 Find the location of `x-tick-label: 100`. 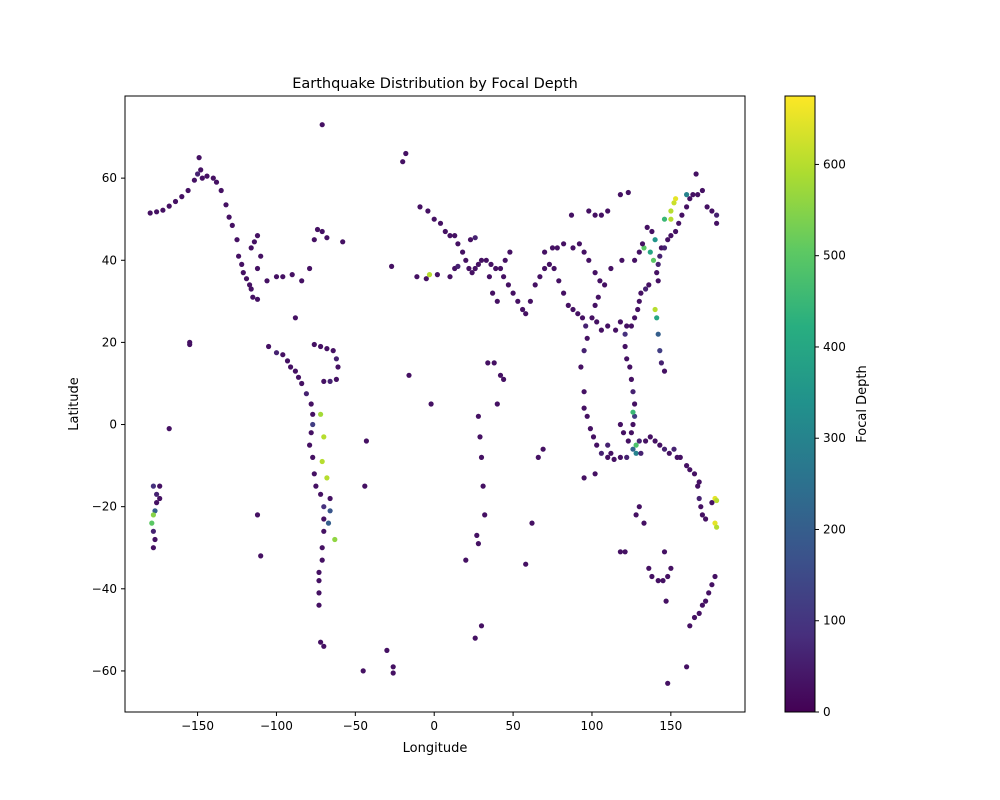

x-tick-label: 100 is located at coordinates (592, 726).